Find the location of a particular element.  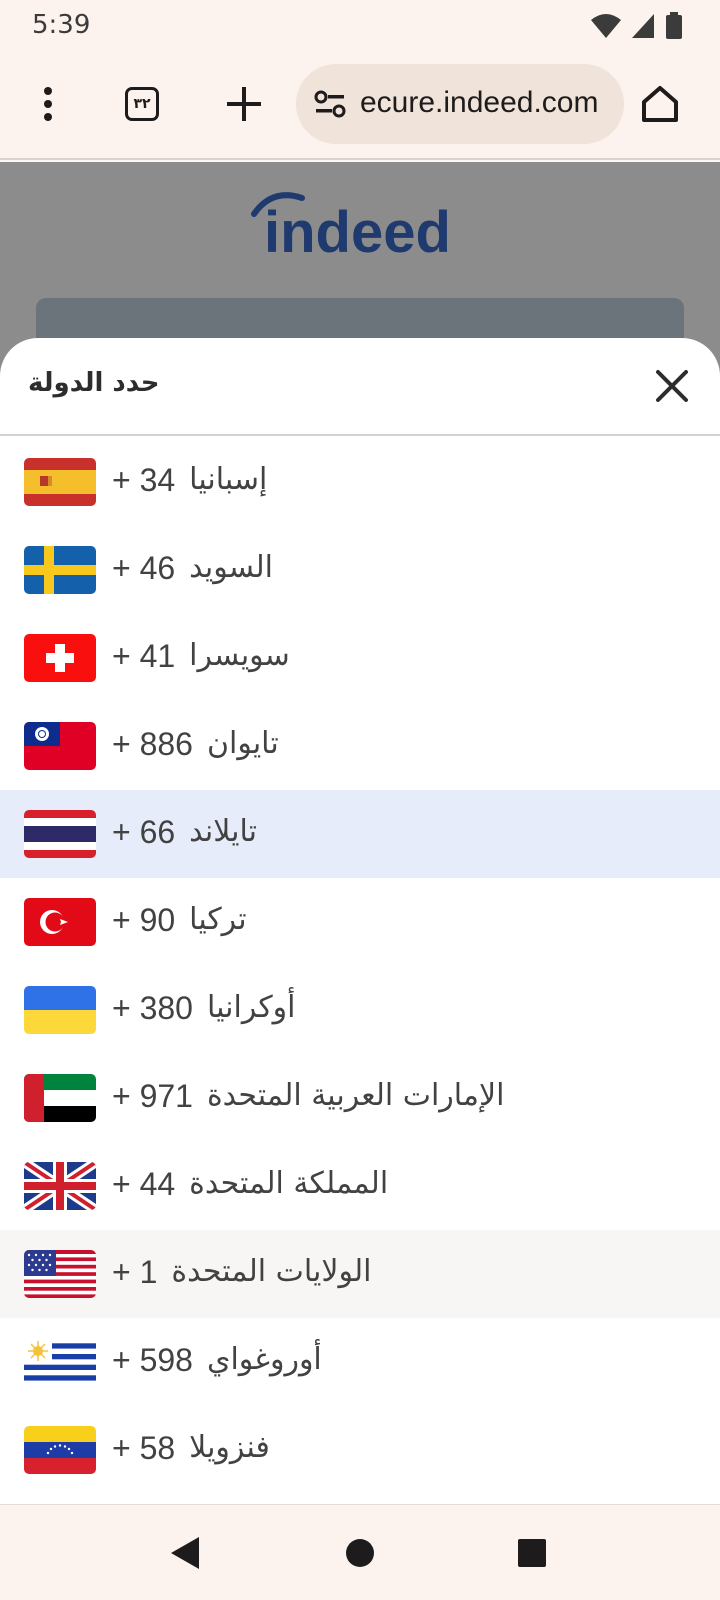

country-row-usa: الولايات المتحدة + 1 is located at coordinates (360, 1274).